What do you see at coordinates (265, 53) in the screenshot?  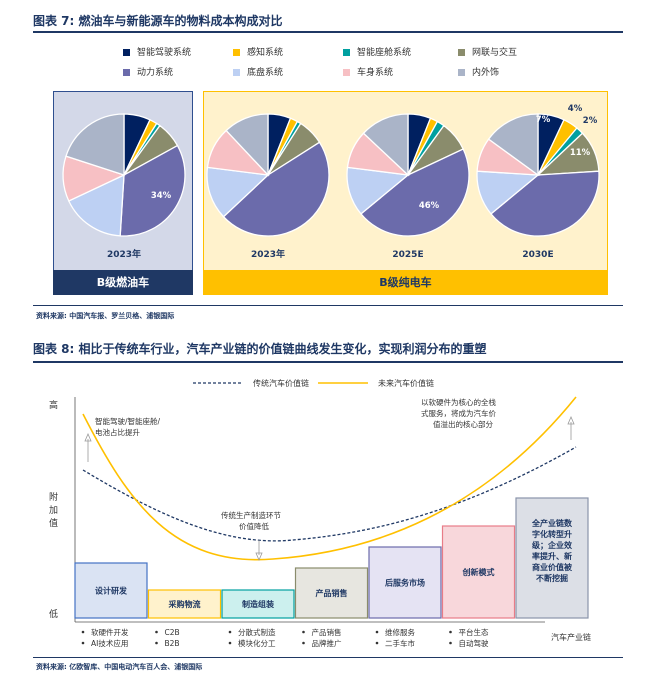 I see `legend-label-2: 感知系统` at bounding box center [265, 53].